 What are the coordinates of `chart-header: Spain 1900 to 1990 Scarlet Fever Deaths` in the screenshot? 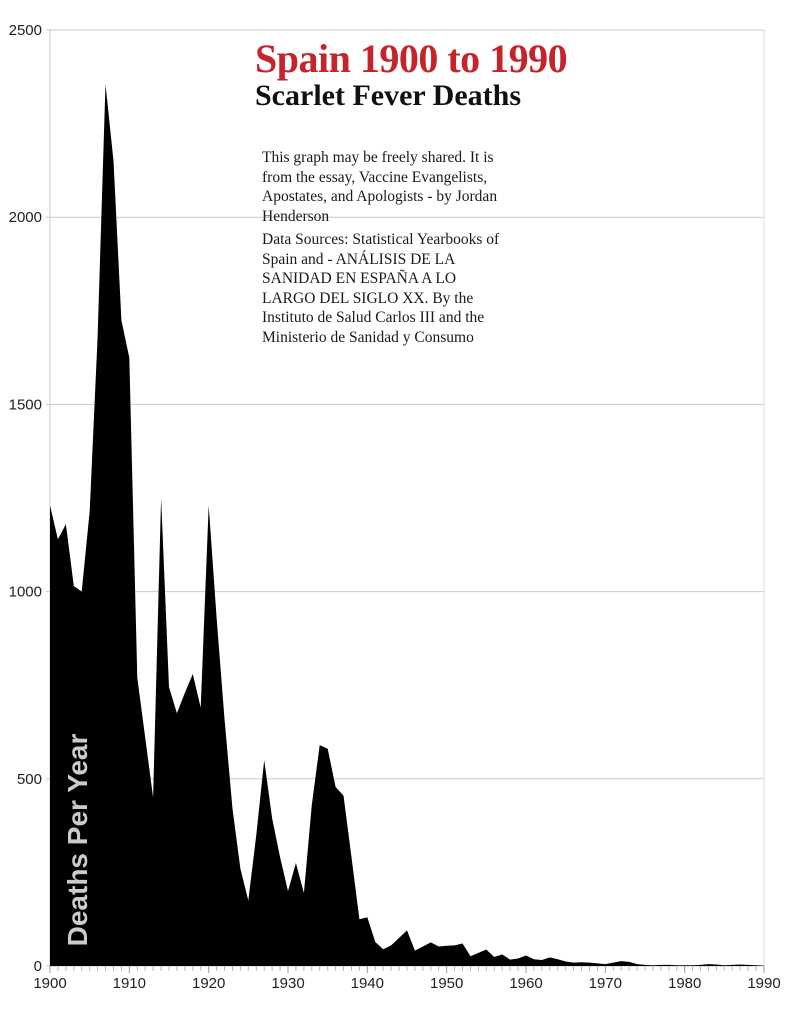 It's located at (425, 75).